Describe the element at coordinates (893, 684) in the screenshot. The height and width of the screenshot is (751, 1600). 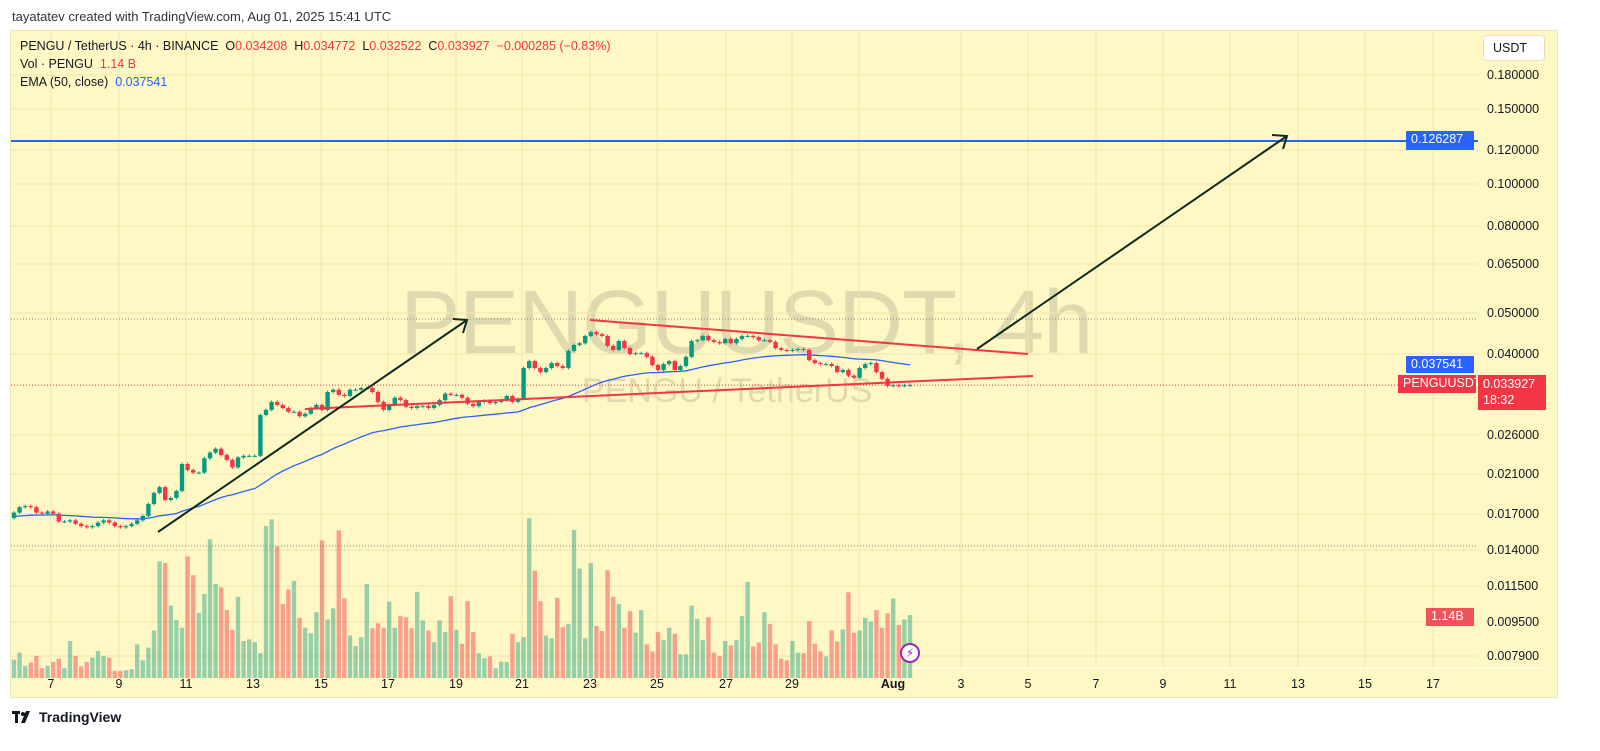
I see `time-tick: Aug` at that location.